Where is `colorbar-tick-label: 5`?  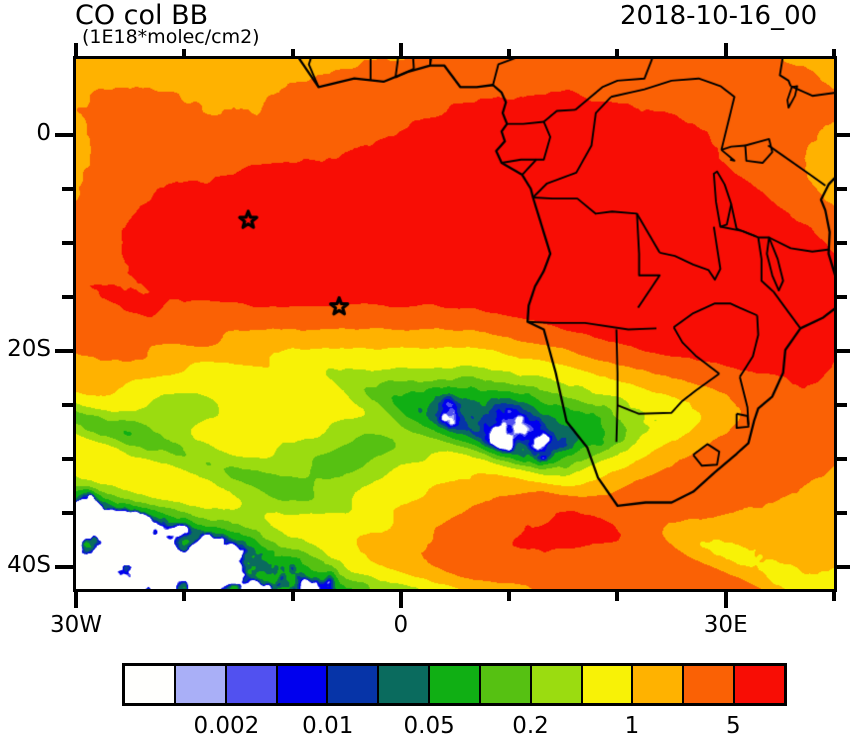
colorbar-tick-label: 5 is located at coordinates (733, 726).